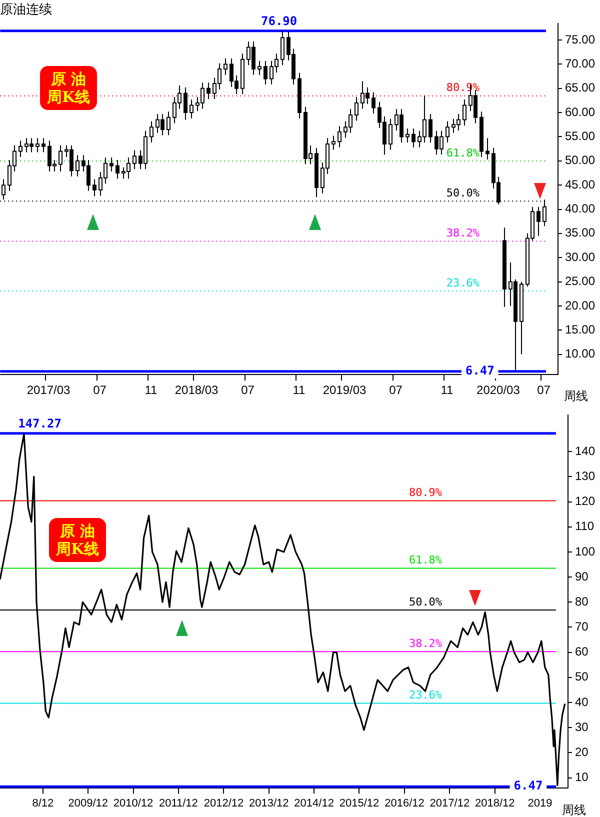  What do you see at coordinates (581, 701) in the screenshot?
I see `y-tick-label: 40` at bounding box center [581, 701].